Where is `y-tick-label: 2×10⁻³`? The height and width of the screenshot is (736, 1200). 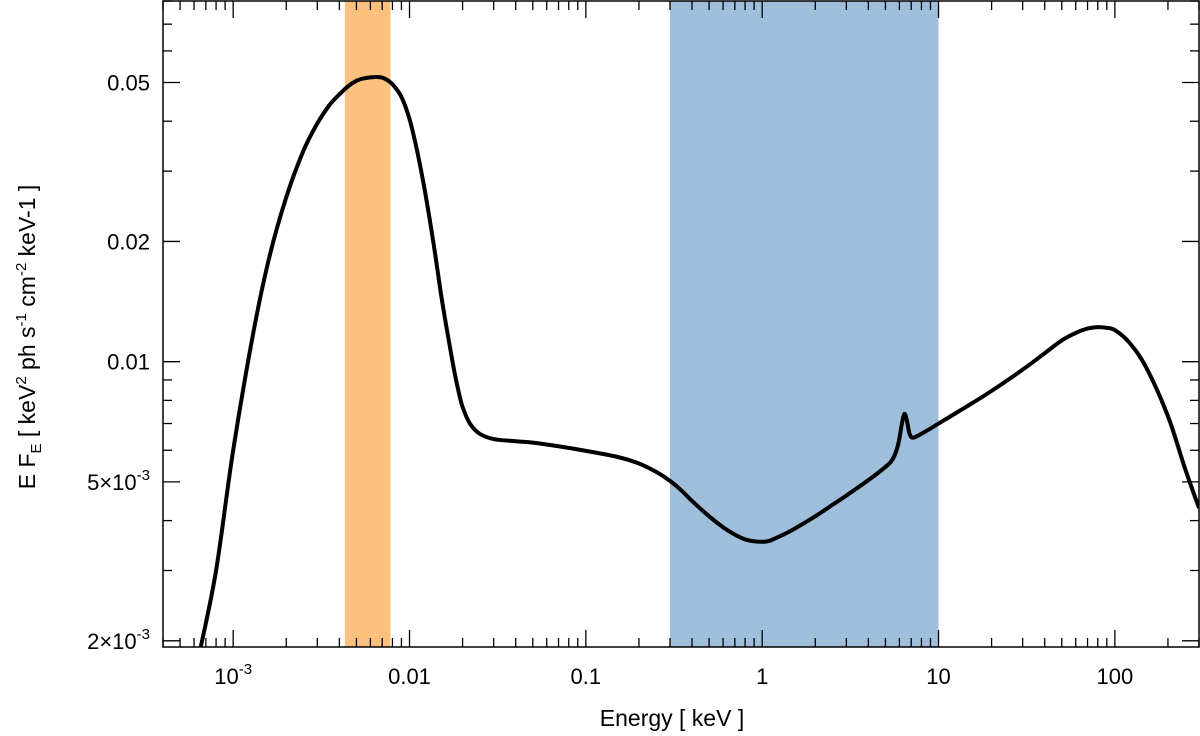 y-tick-label: 2×10⁻³ is located at coordinates (118, 640).